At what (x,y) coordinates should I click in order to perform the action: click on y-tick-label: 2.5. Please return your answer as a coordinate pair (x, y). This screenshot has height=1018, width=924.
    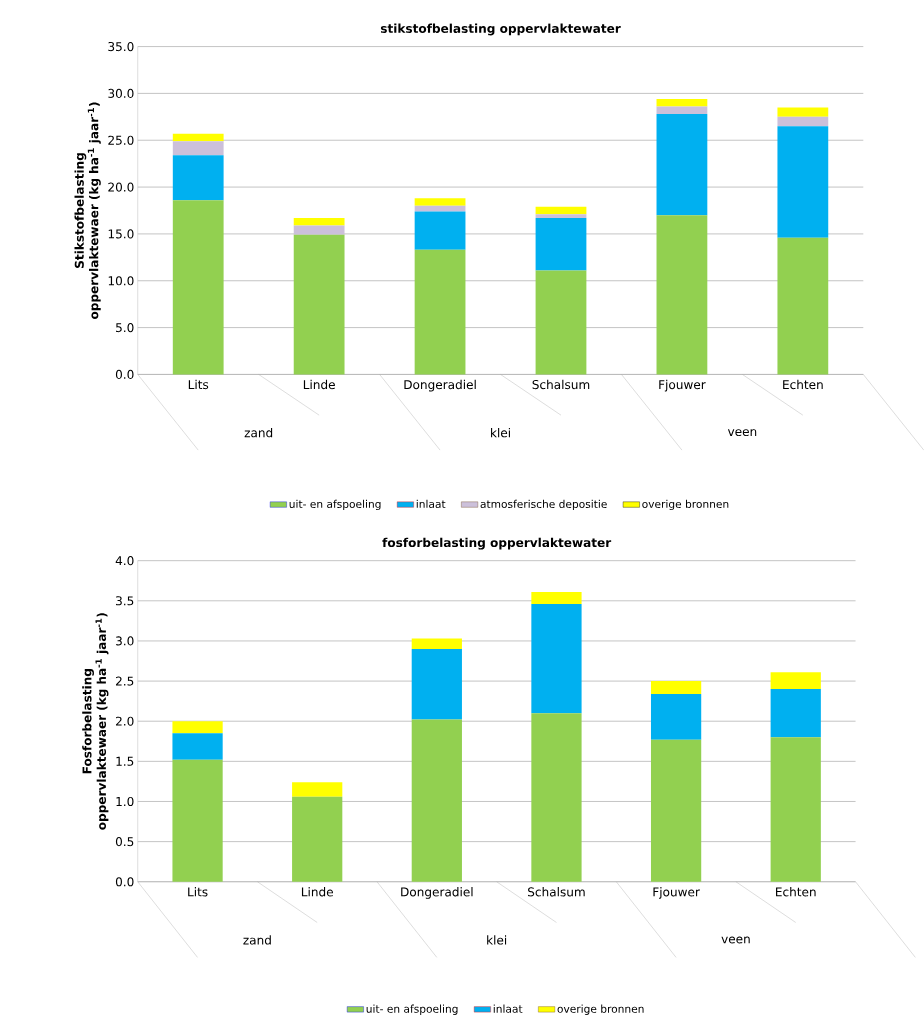
    Looking at the image, I should click on (125, 681).